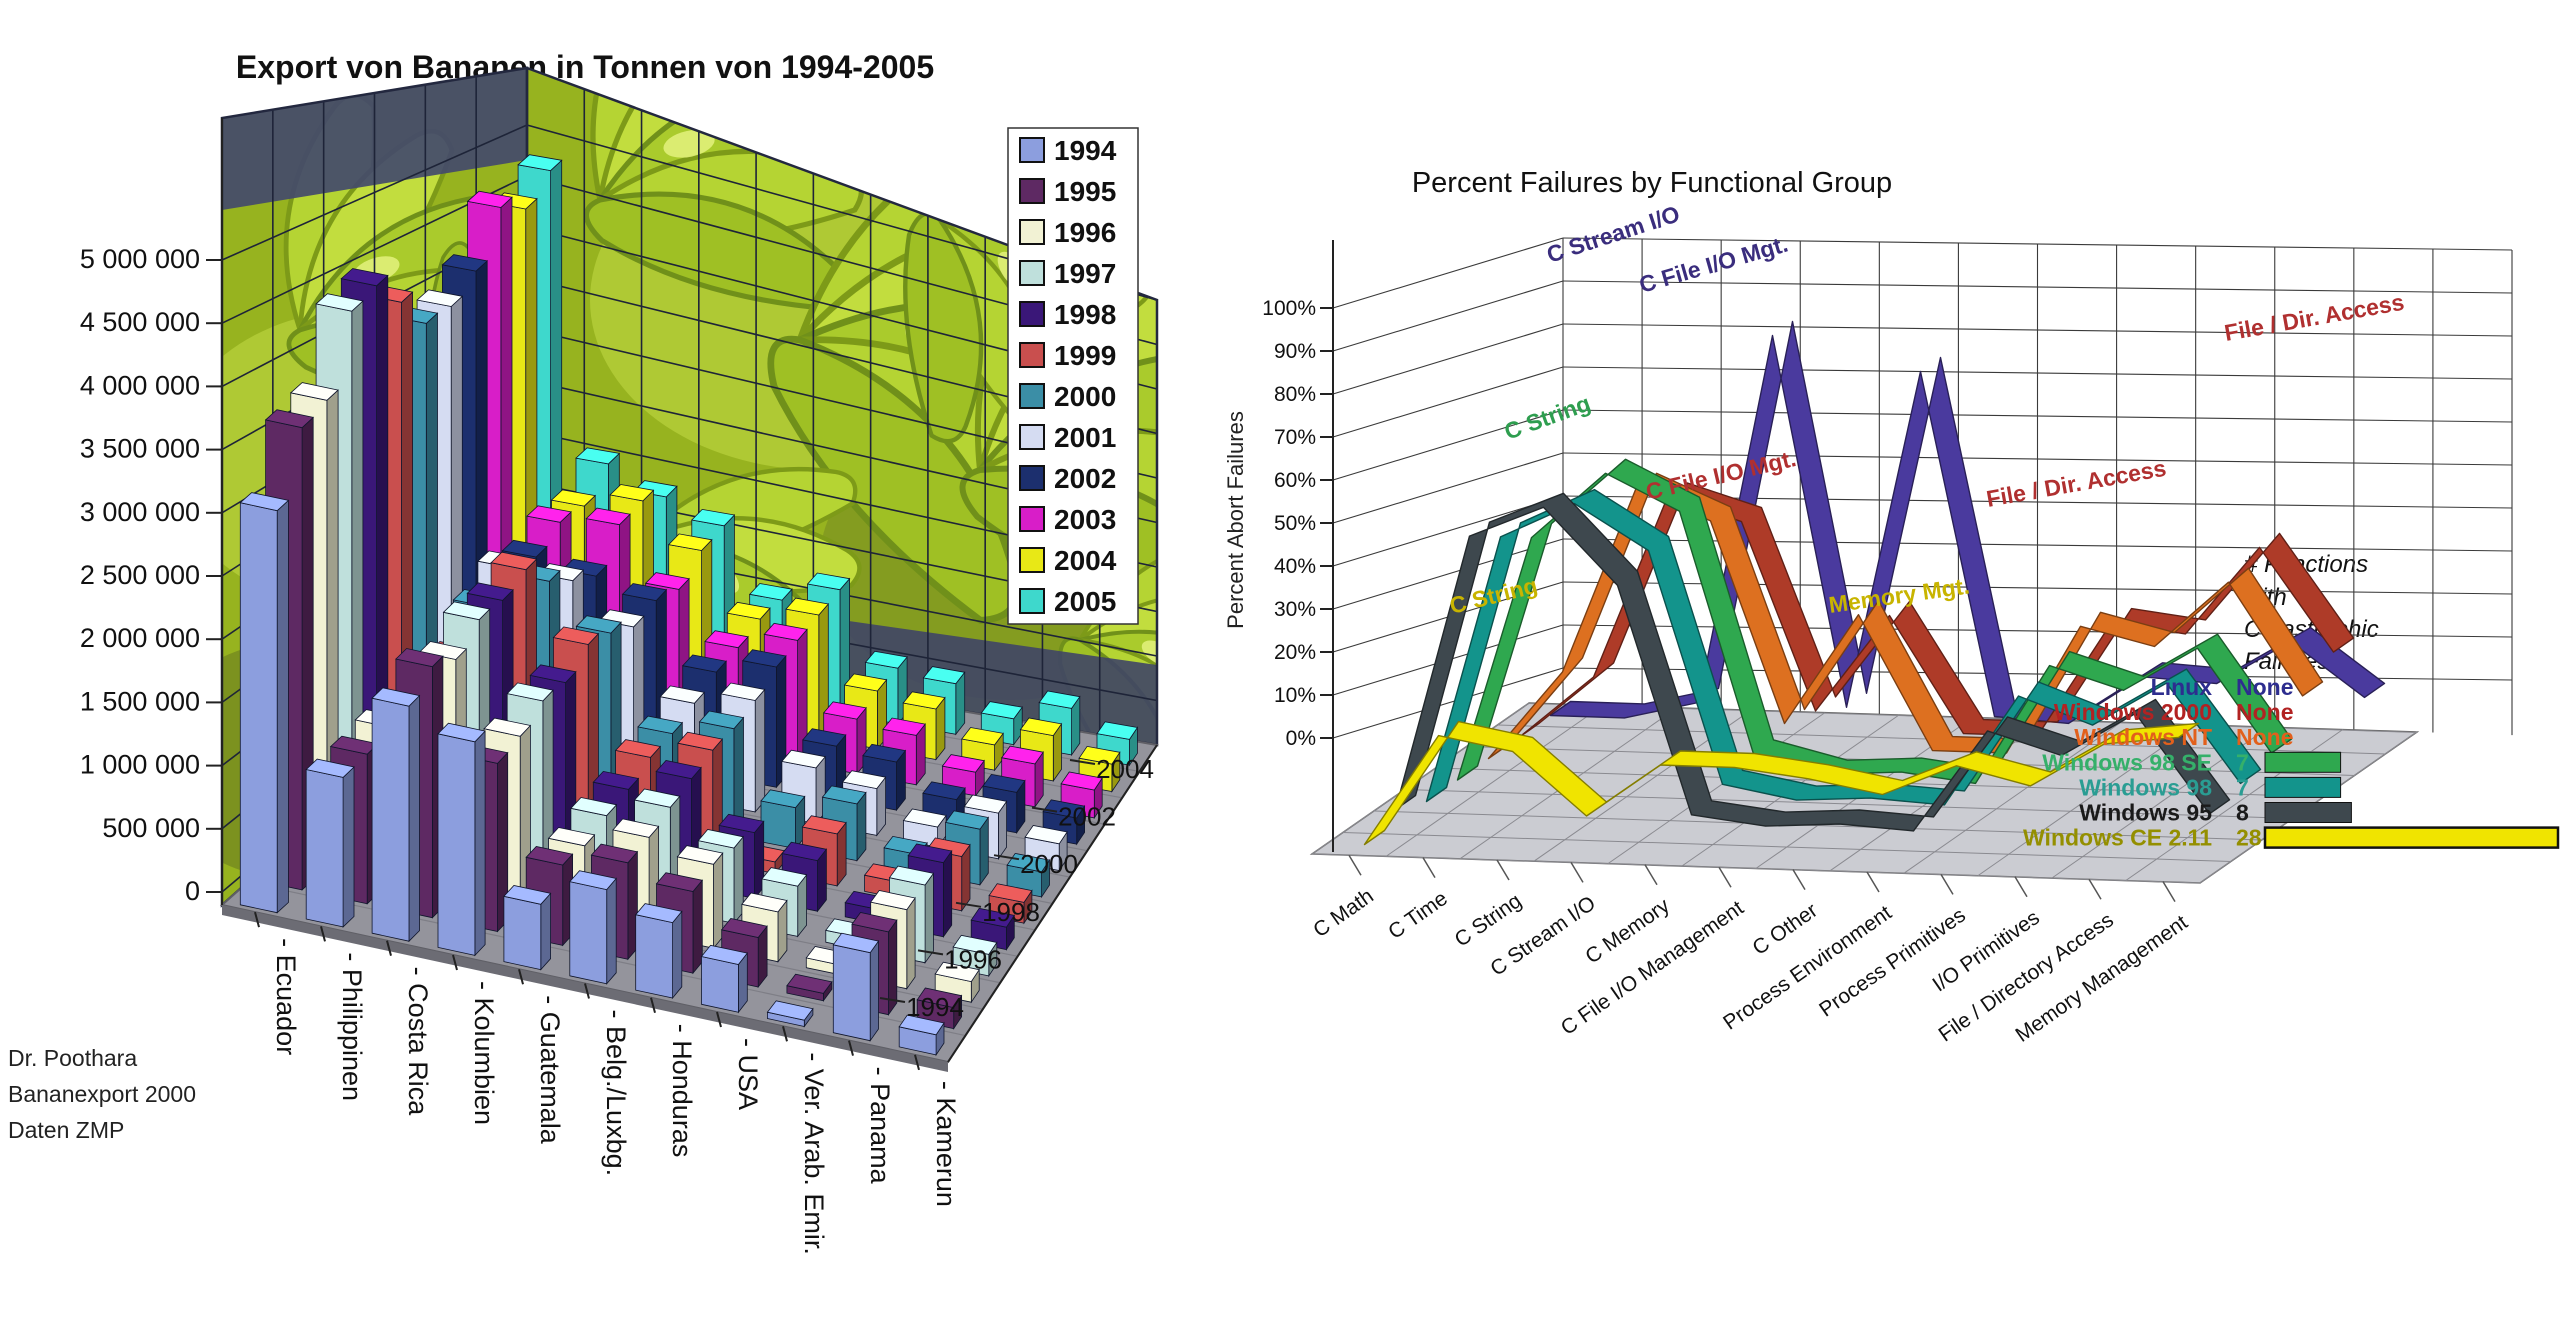  What do you see at coordinates (1295, 523) in the screenshot?
I see `right-y-tick-label: 50%` at bounding box center [1295, 523].